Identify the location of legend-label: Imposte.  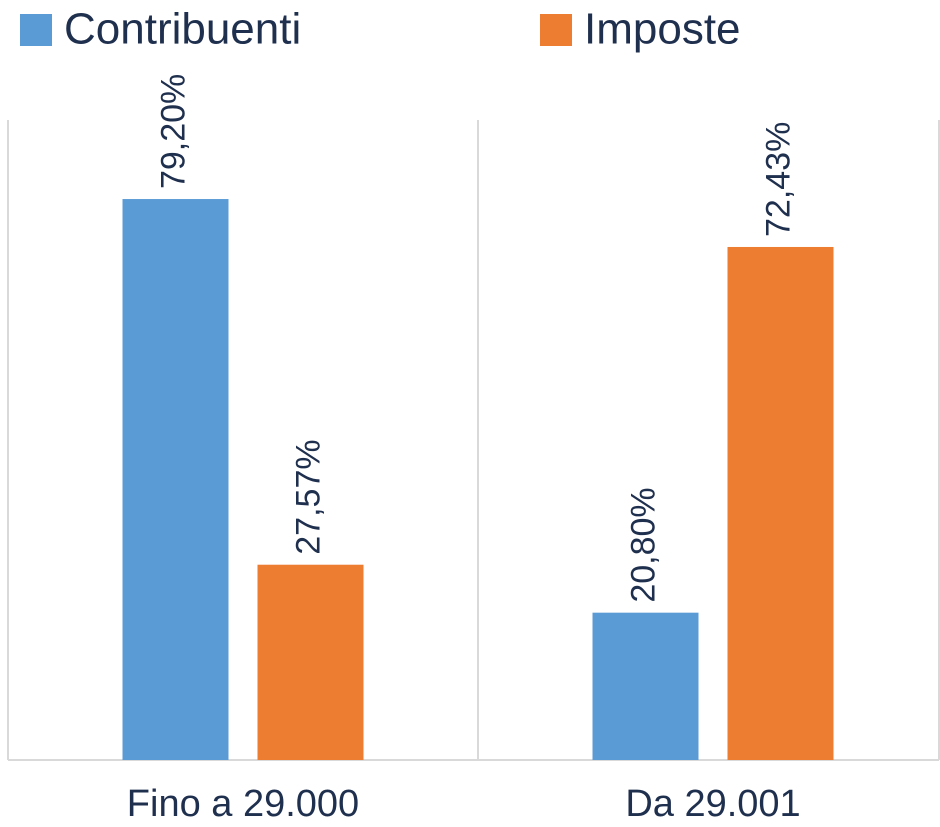
(662, 29).